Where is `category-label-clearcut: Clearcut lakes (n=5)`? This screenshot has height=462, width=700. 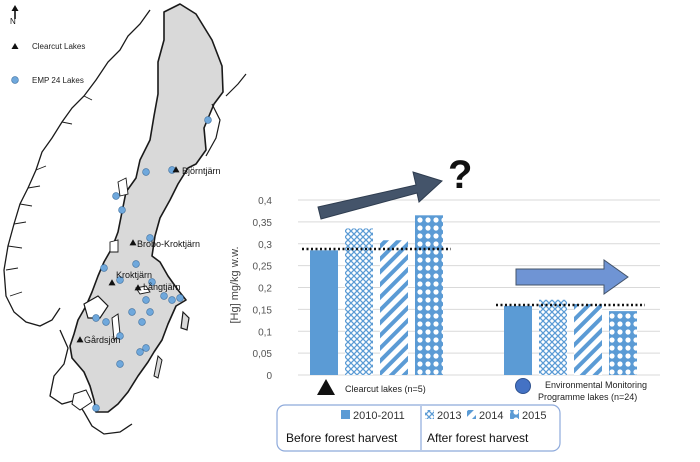 category-label-clearcut: Clearcut lakes (n=5) is located at coordinates (385, 389).